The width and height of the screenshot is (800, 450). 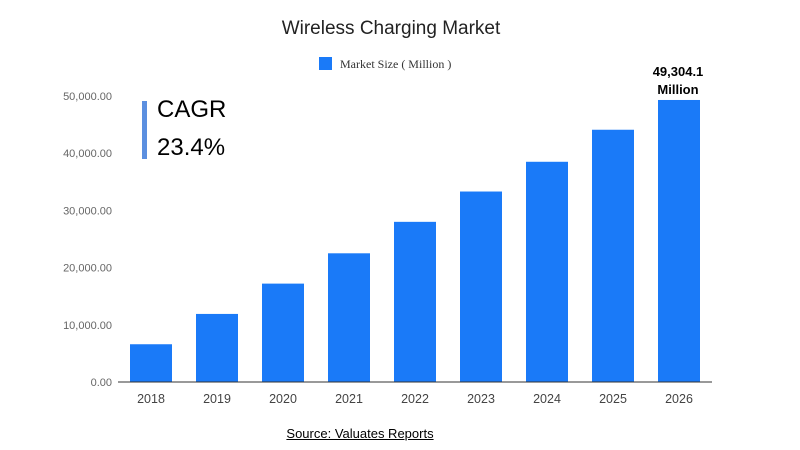 What do you see at coordinates (87, 154) in the screenshot?
I see `y-tick-label: 40,000.00` at bounding box center [87, 154].